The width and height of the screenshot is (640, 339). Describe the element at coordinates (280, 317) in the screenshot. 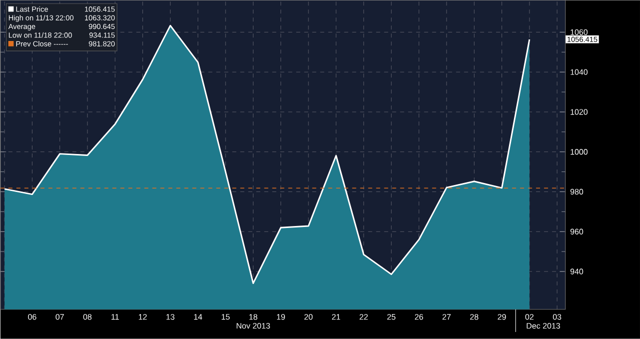

I see `x-tick-label: 19` at that location.